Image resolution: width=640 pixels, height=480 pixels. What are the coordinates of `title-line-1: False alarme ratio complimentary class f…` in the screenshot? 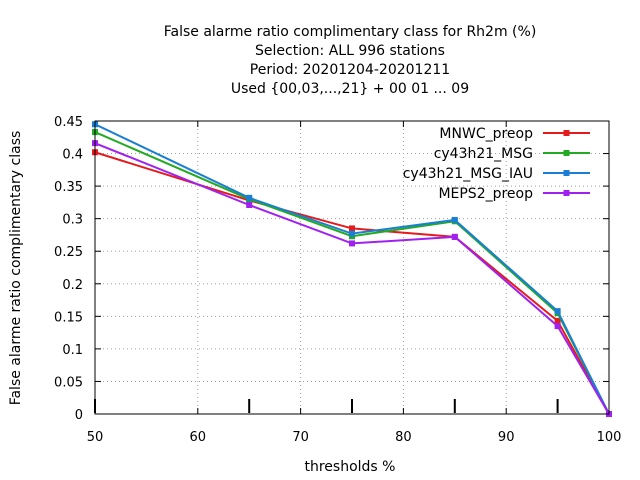 It's located at (350, 32).